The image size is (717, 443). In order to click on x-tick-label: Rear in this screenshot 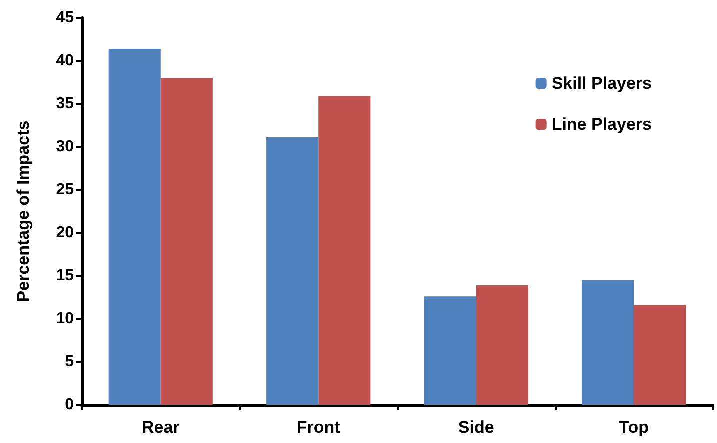, I will do `click(161, 427)`.